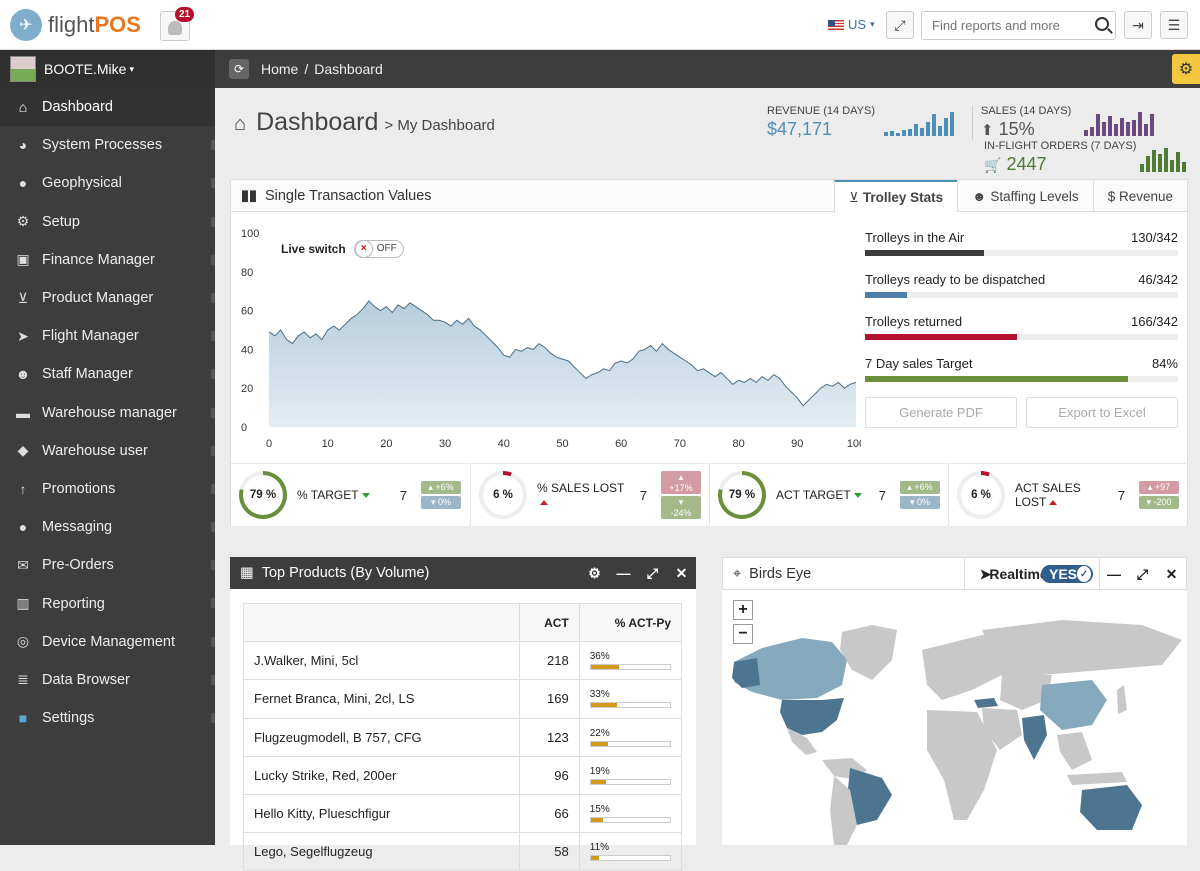 The height and width of the screenshot is (871, 1200). Describe the element at coordinates (463, 737) in the screenshot. I see `table-row: Flugzeugmodell, B 757, CFG 123 22%` at that location.